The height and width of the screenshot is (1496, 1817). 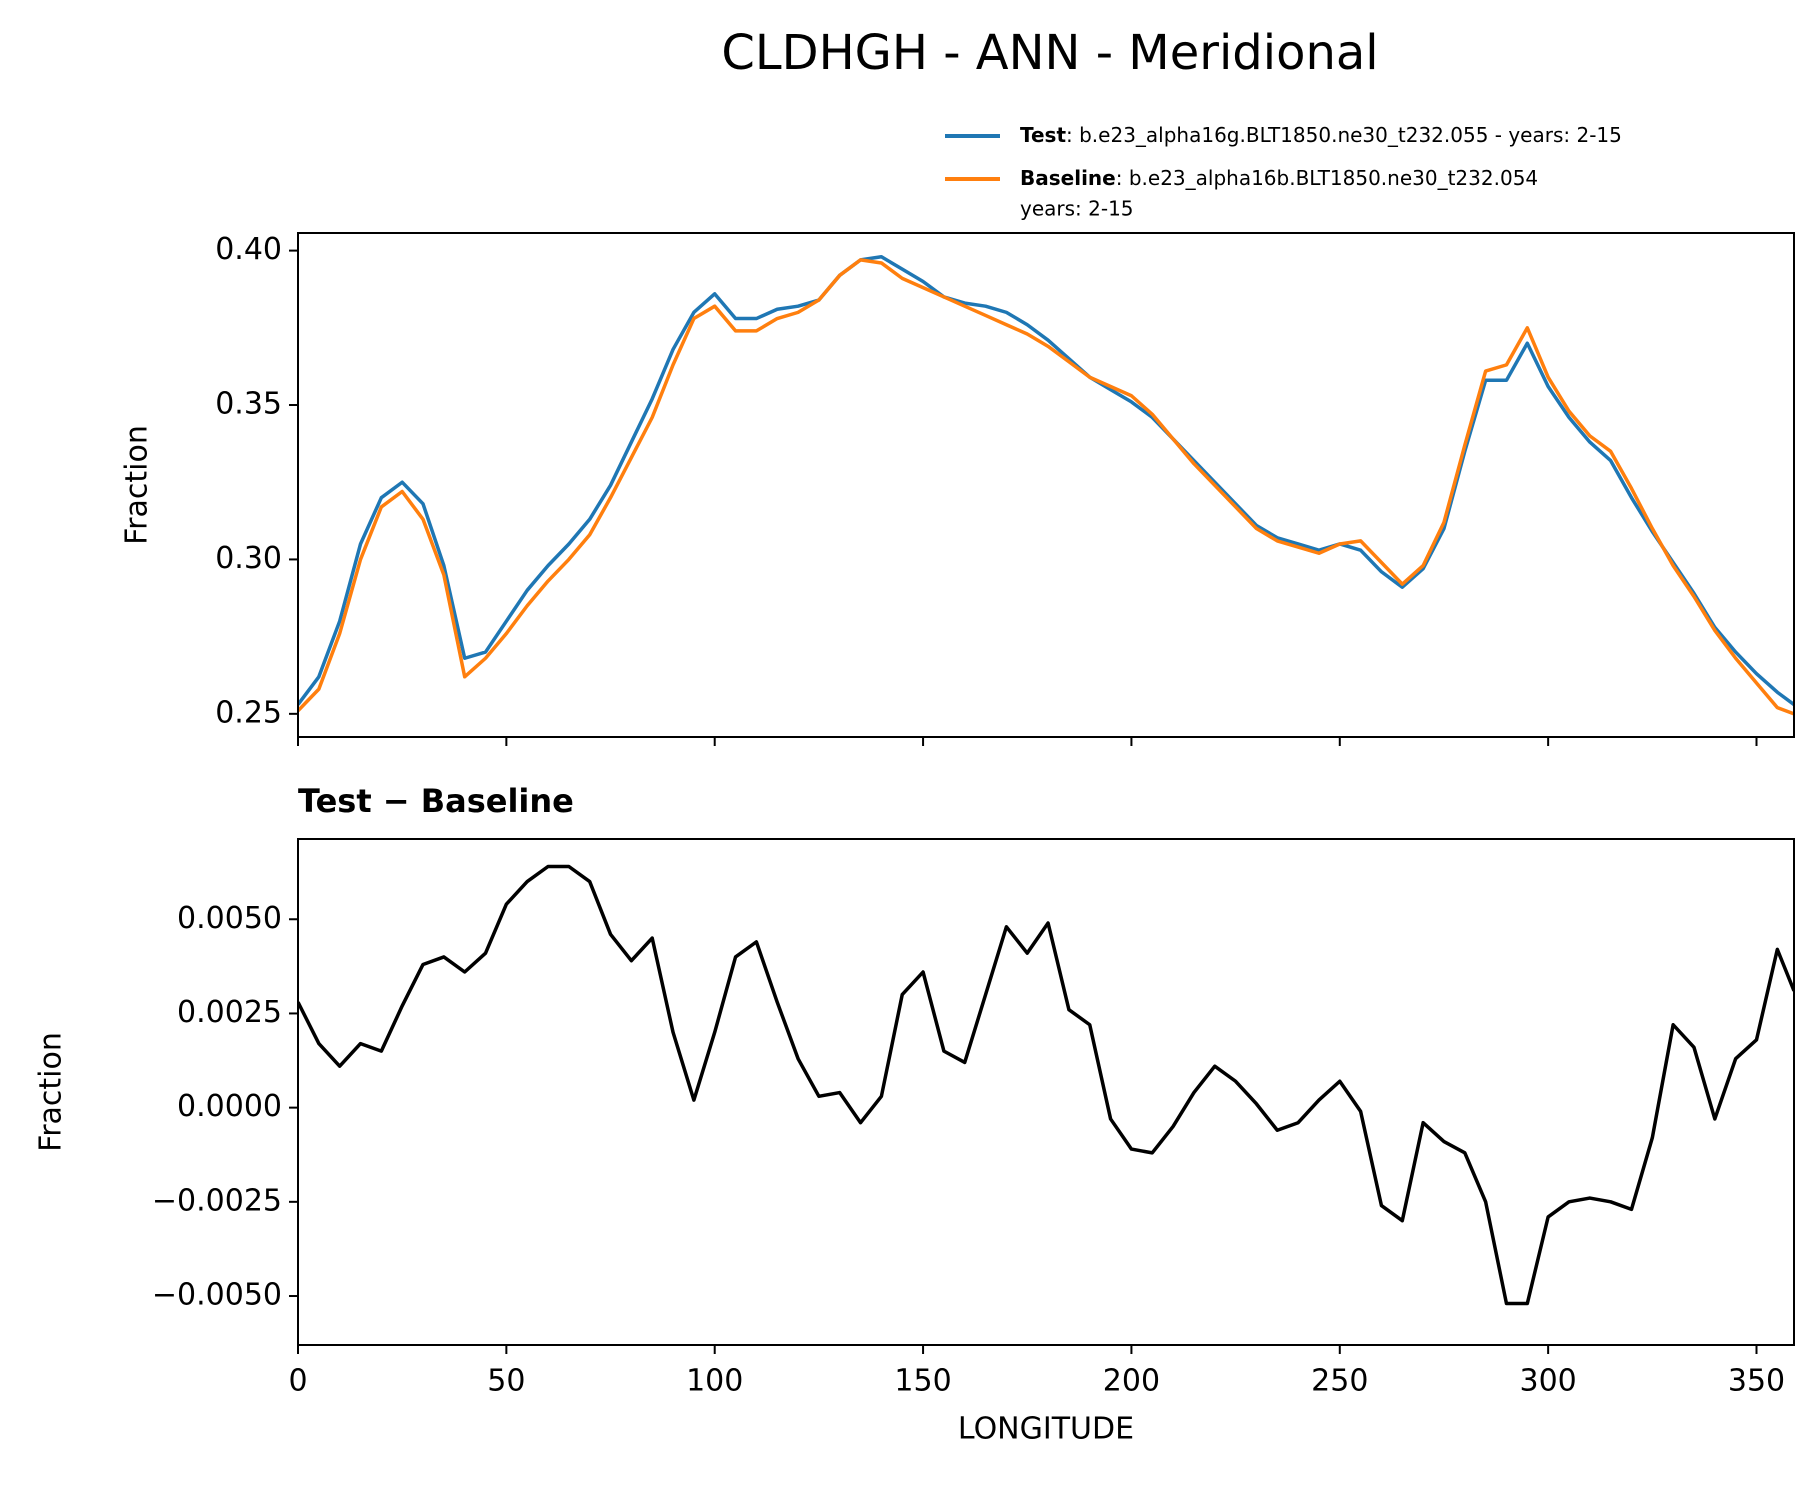 What do you see at coordinates (1131, 1381) in the screenshot?
I see `x-tick-label: 200` at bounding box center [1131, 1381].